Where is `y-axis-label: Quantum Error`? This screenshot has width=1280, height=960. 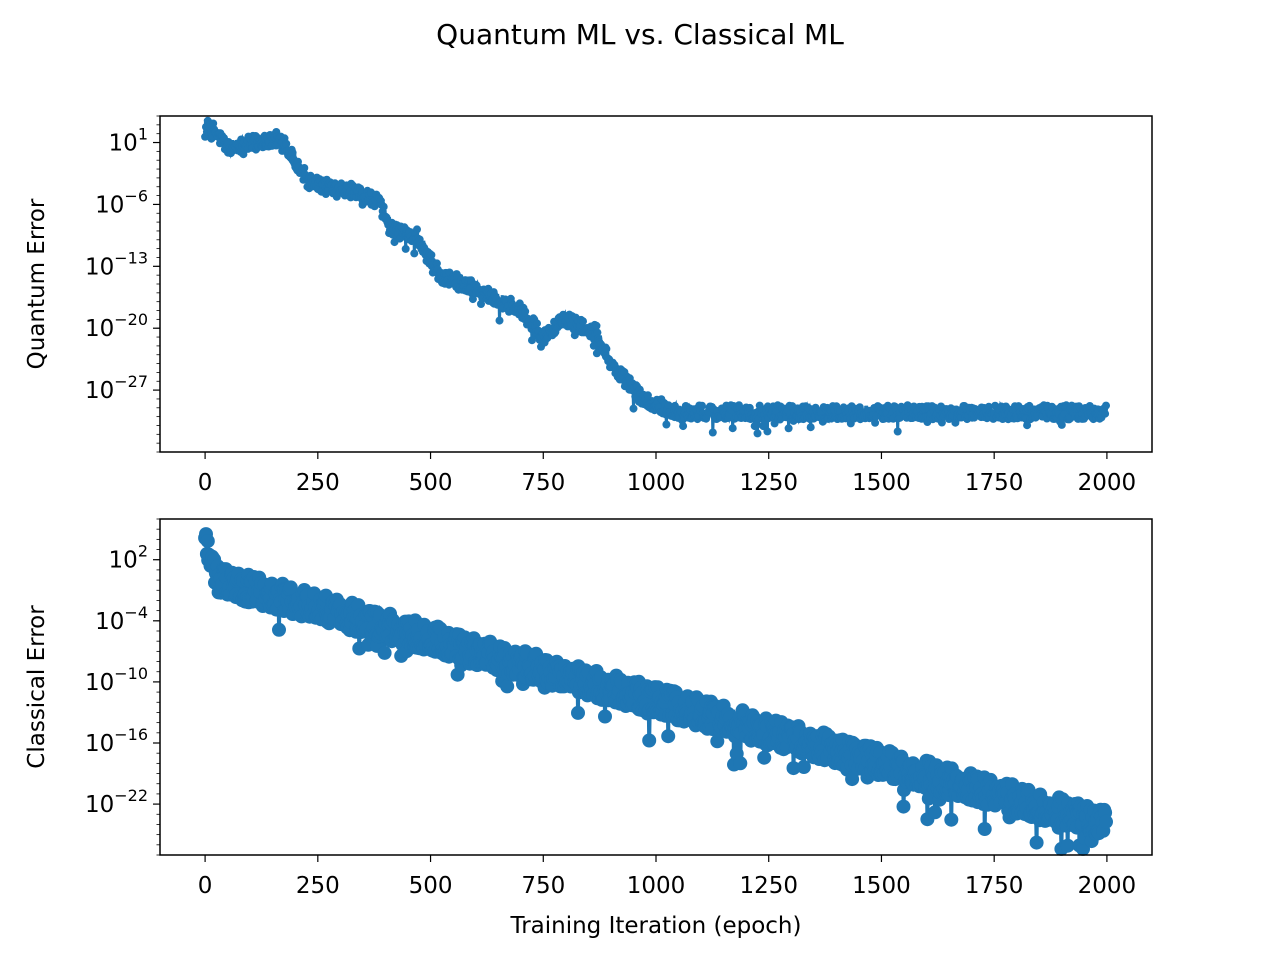
y-axis-label: Quantum Error is located at coordinates (37, 283).